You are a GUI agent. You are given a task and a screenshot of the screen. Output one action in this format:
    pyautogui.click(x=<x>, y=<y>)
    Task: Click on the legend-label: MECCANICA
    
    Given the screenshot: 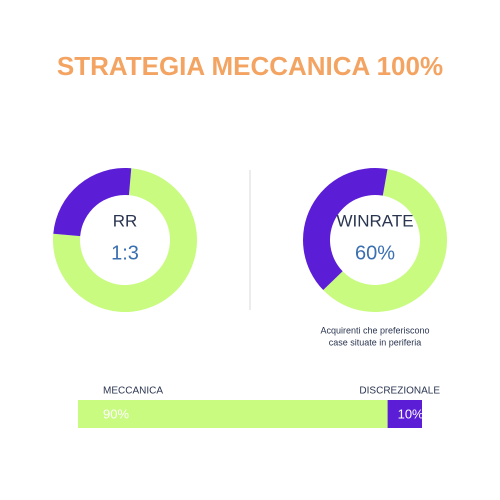 What is the action you would take?
    pyautogui.click(x=133, y=391)
    